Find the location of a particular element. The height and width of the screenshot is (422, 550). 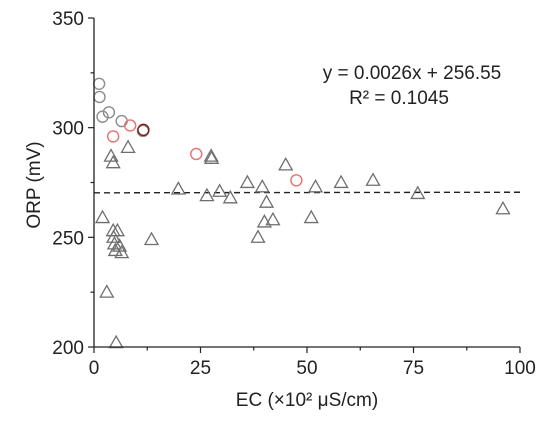

y-tick-label: 300 is located at coordinates (68, 129).